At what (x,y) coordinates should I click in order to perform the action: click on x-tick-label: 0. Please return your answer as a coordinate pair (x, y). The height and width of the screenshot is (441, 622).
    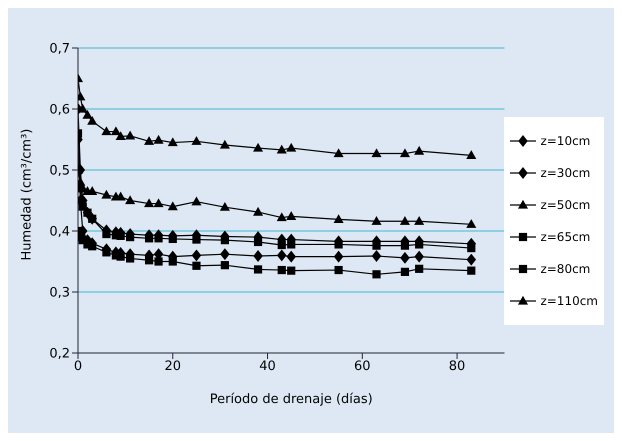
    Looking at the image, I should click on (78, 366).